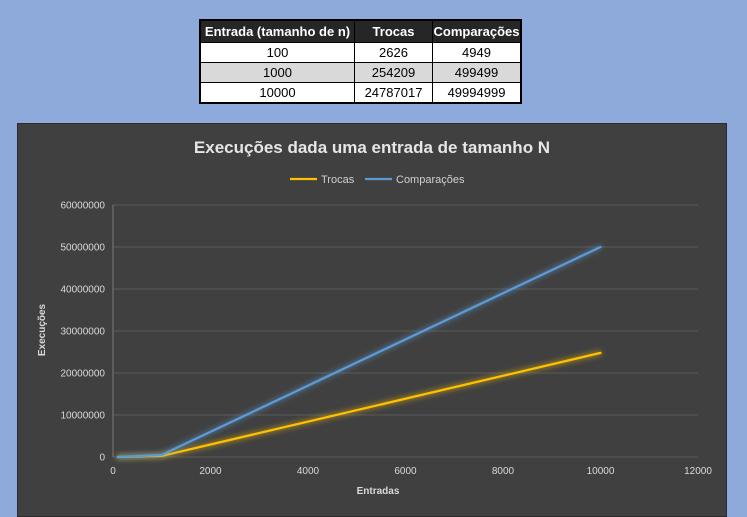 The width and height of the screenshot is (747, 517). Describe the element at coordinates (378, 491) in the screenshot. I see `x-axis-title: Entradas` at that location.